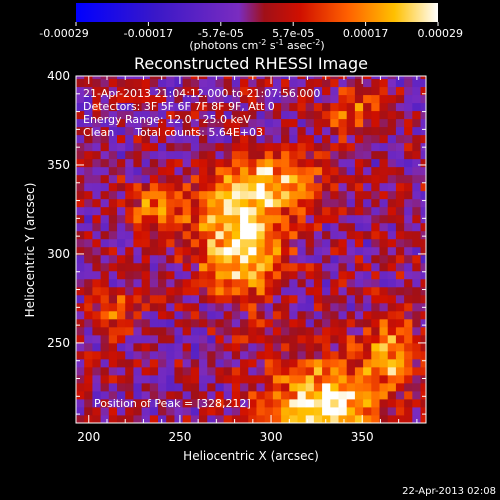 The height and width of the screenshot is (500, 500). What do you see at coordinates (362, 437) in the screenshot?
I see `x-tick-label: 350` at bounding box center [362, 437].